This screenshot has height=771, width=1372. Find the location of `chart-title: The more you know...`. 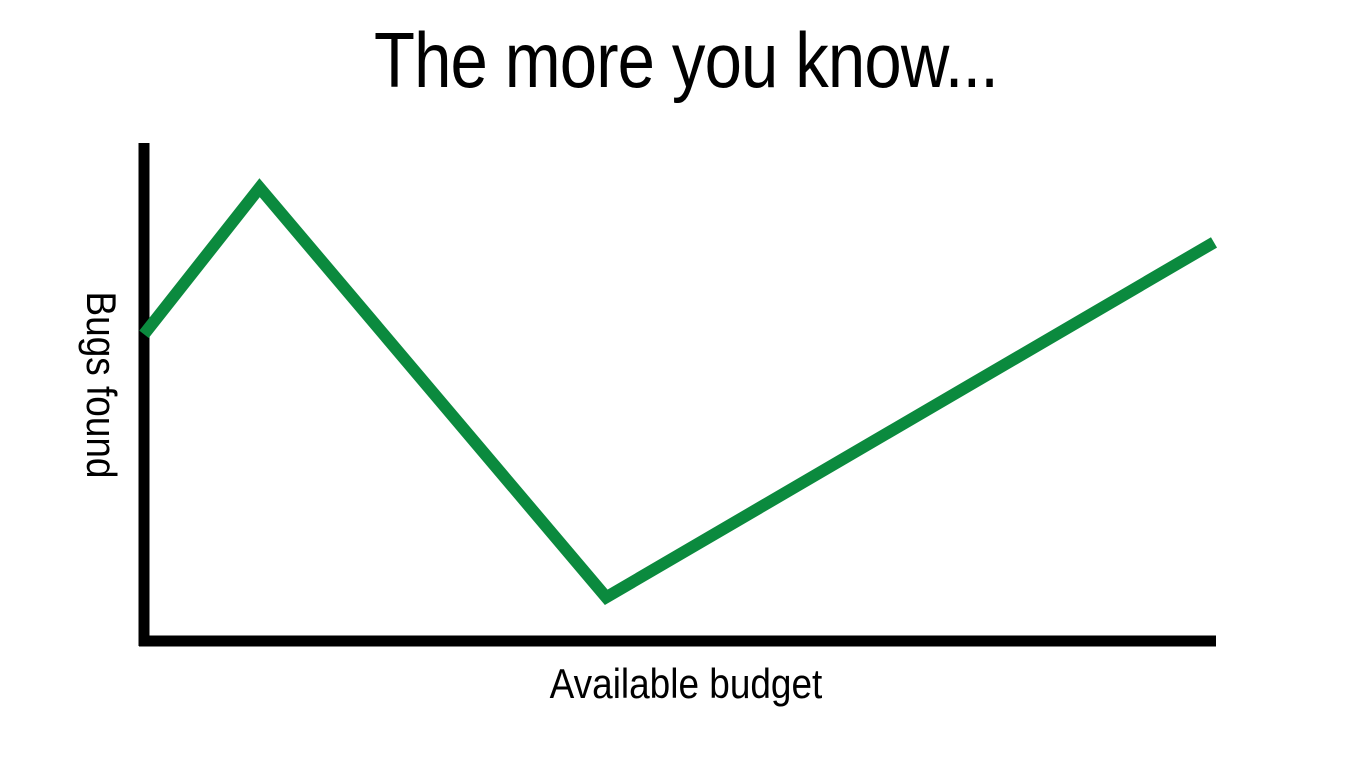

chart-title: The more you know... is located at coordinates (686, 60).